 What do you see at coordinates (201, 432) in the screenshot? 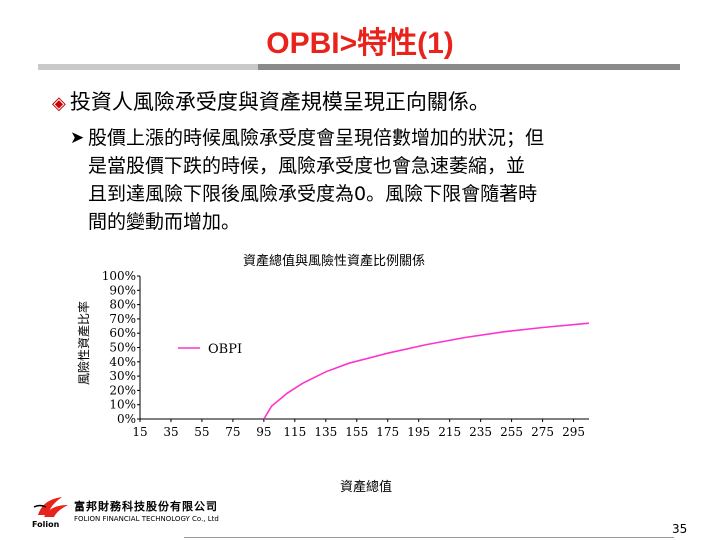
I see `x-tick-label: 55` at bounding box center [201, 432].